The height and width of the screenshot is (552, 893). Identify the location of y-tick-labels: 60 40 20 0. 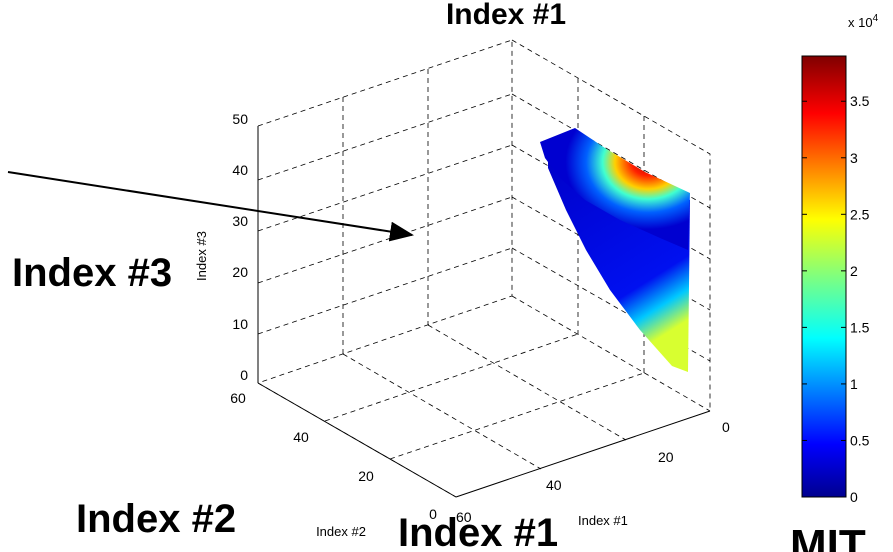
(333, 456).